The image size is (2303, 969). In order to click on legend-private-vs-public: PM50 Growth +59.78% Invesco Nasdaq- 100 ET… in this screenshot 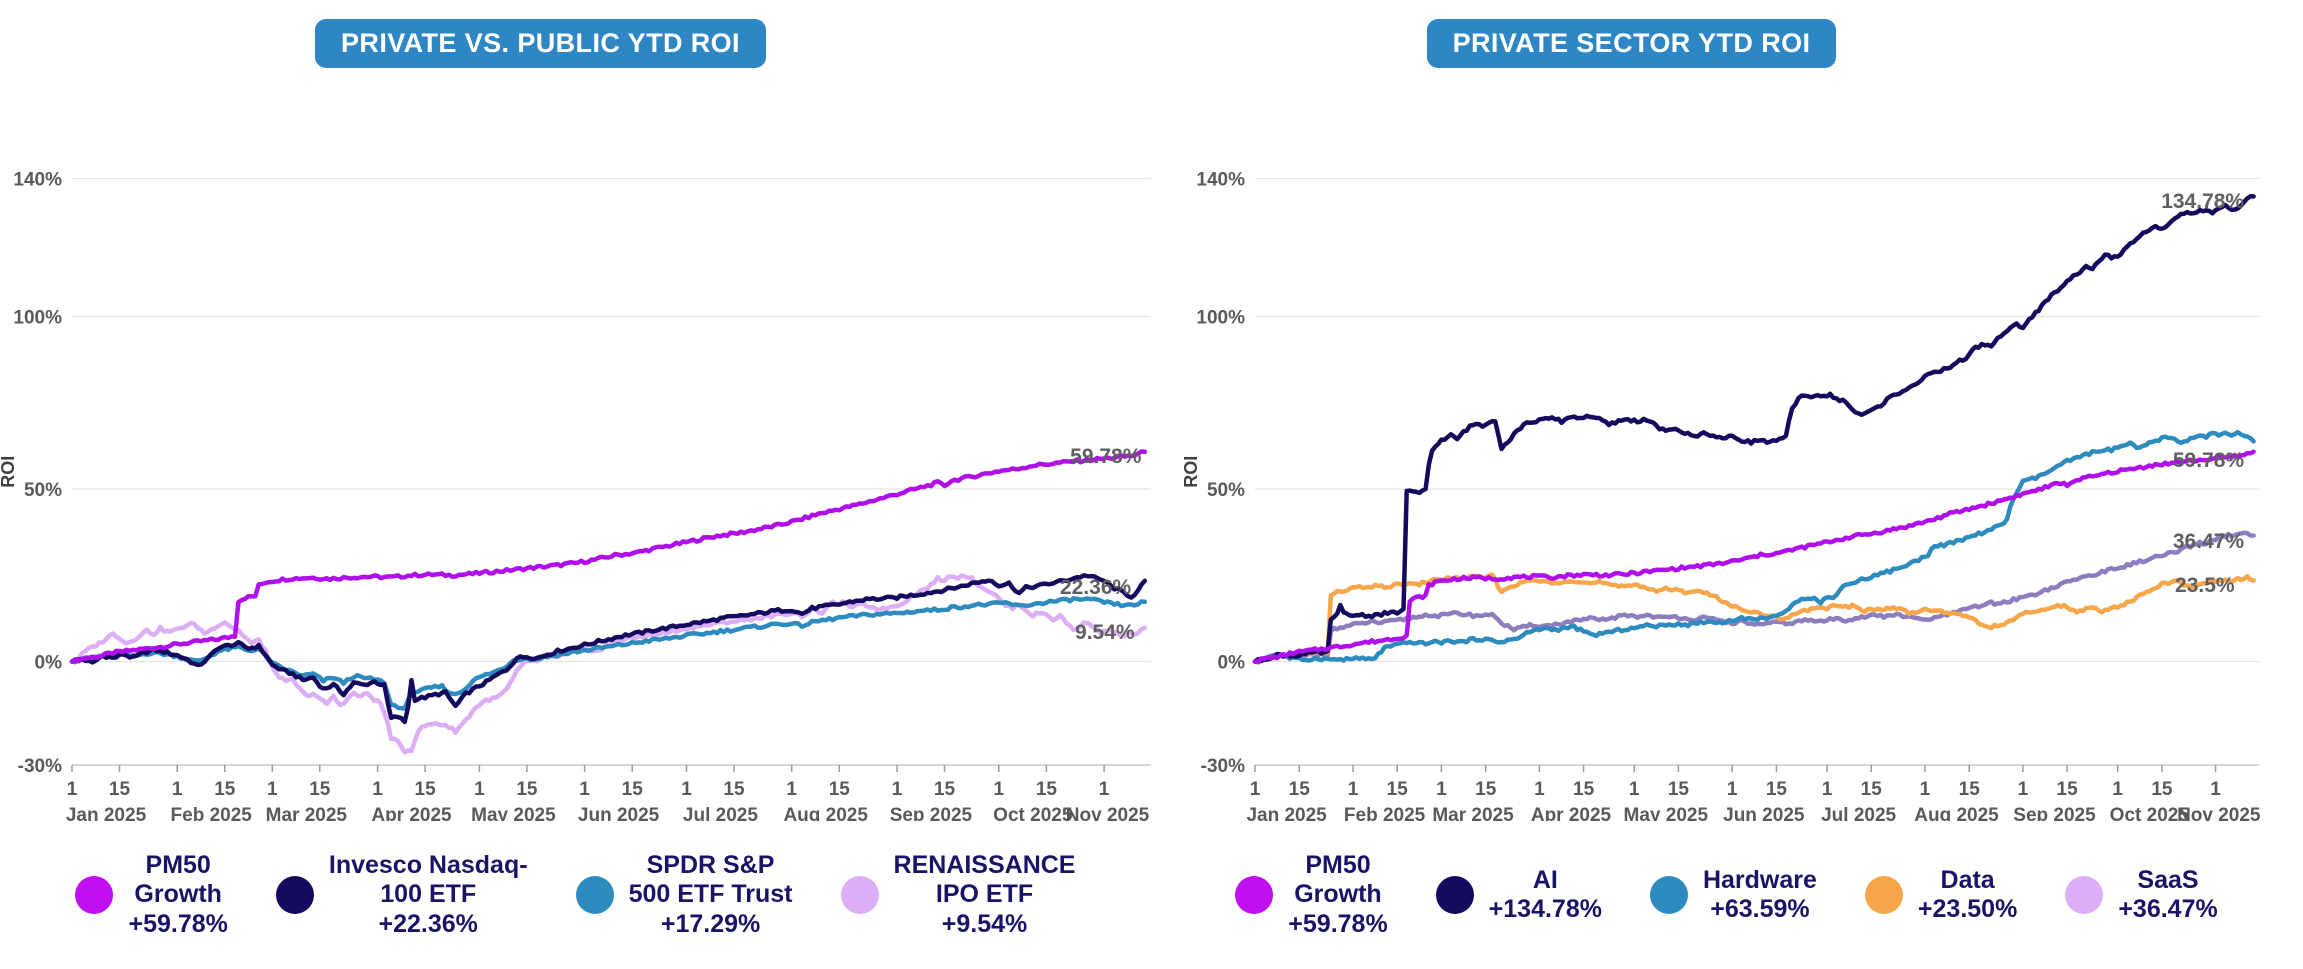, I will do `click(575, 895)`.